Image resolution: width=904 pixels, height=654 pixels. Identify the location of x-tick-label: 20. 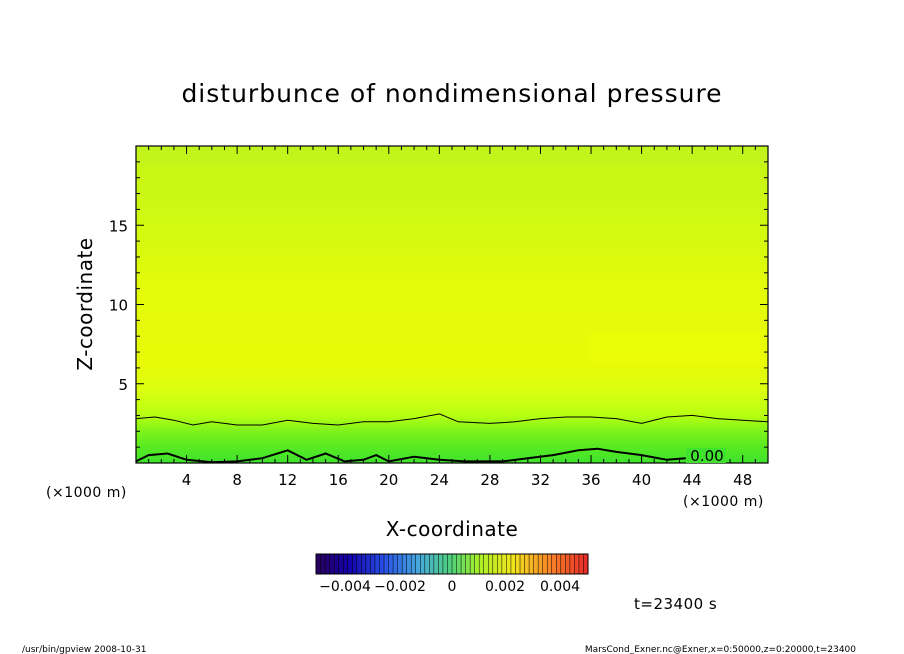
(388, 480).